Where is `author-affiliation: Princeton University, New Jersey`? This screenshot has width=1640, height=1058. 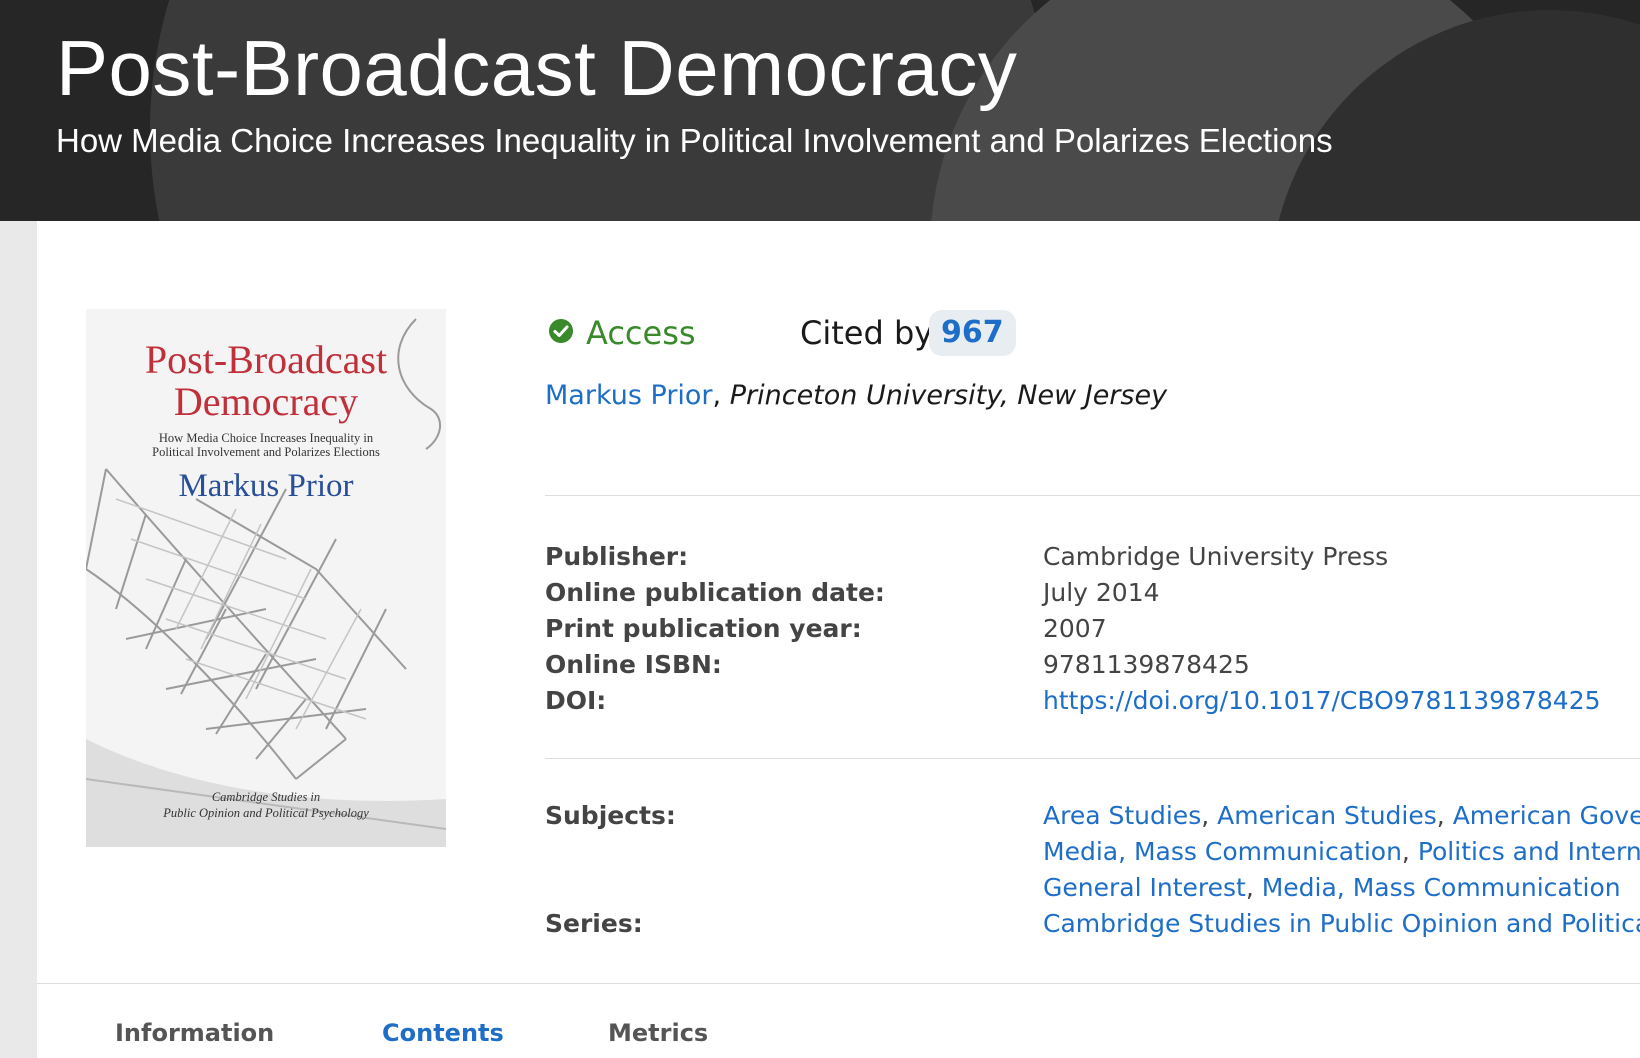
author-affiliation: Princeton University, New Jersey is located at coordinates (948, 395).